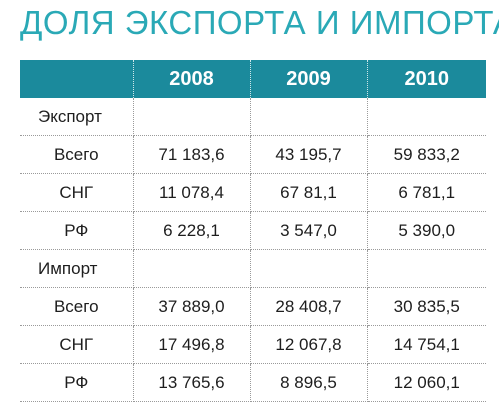 The image size is (499, 413). What do you see at coordinates (309, 306) in the screenshot?
I see `table-cell: 28 408,7` at bounding box center [309, 306].